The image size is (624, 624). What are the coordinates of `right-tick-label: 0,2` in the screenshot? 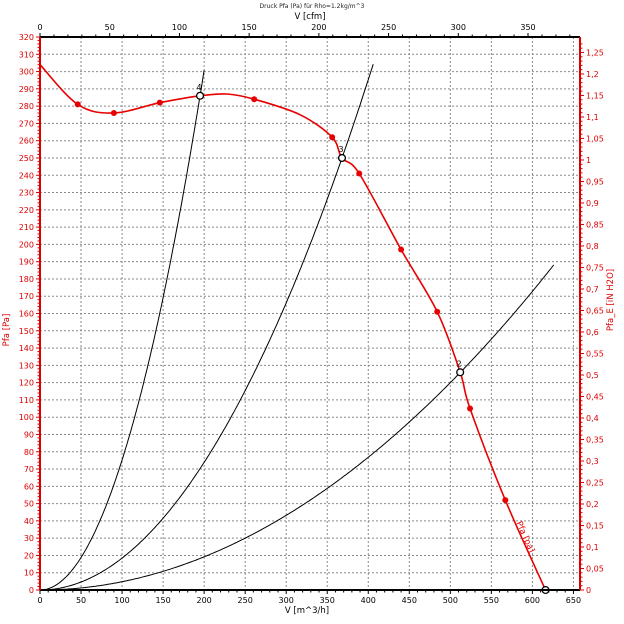 It's located at (592, 504).